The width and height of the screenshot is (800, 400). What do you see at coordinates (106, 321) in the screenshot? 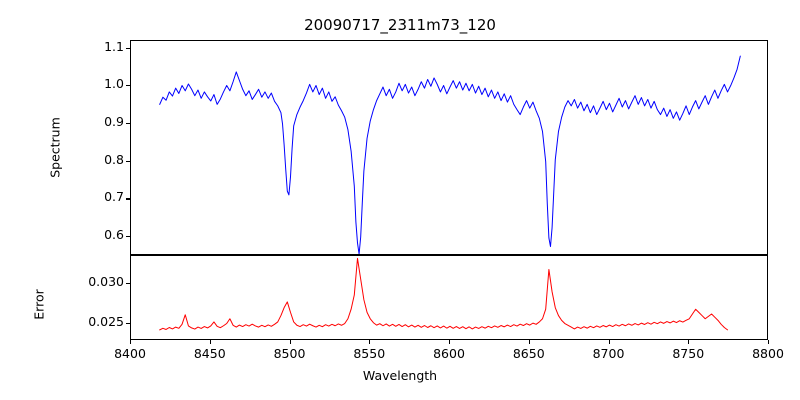
I see `error-y-tick-label: 0.025` at bounding box center [106, 321].